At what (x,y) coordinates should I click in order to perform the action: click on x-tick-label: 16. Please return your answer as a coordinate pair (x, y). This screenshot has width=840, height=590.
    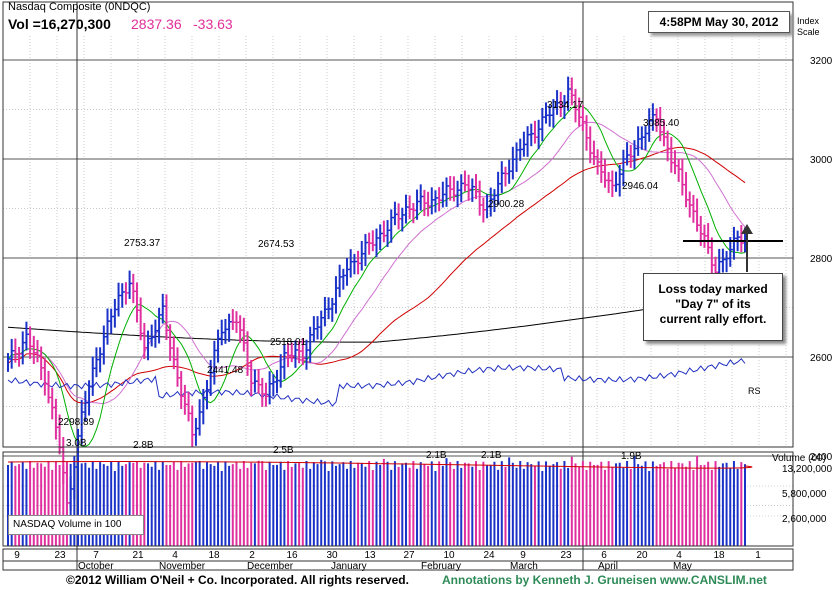
    Looking at the image, I should click on (292, 555).